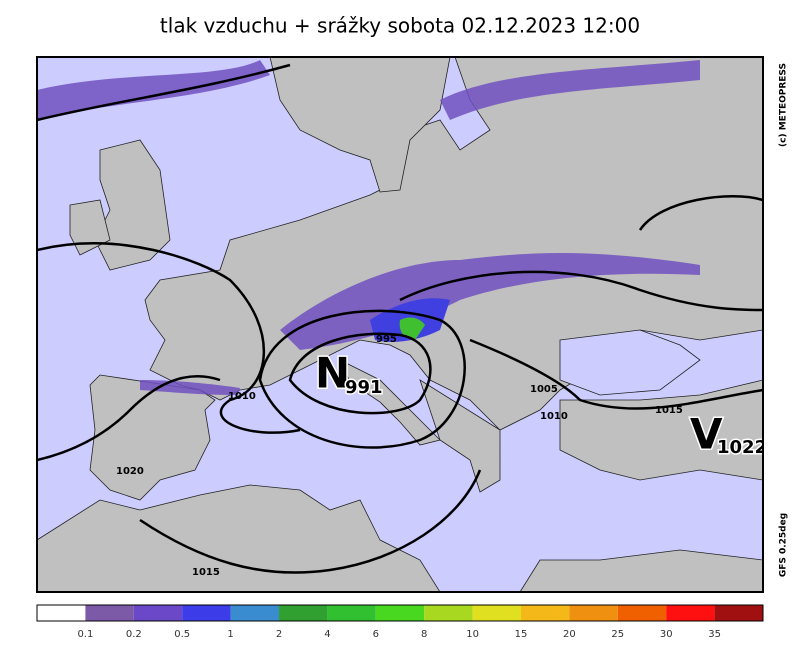 This screenshot has width=800, height=650. Describe the element at coordinates (424, 634) in the screenshot. I see `legend-label: 8` at that location.